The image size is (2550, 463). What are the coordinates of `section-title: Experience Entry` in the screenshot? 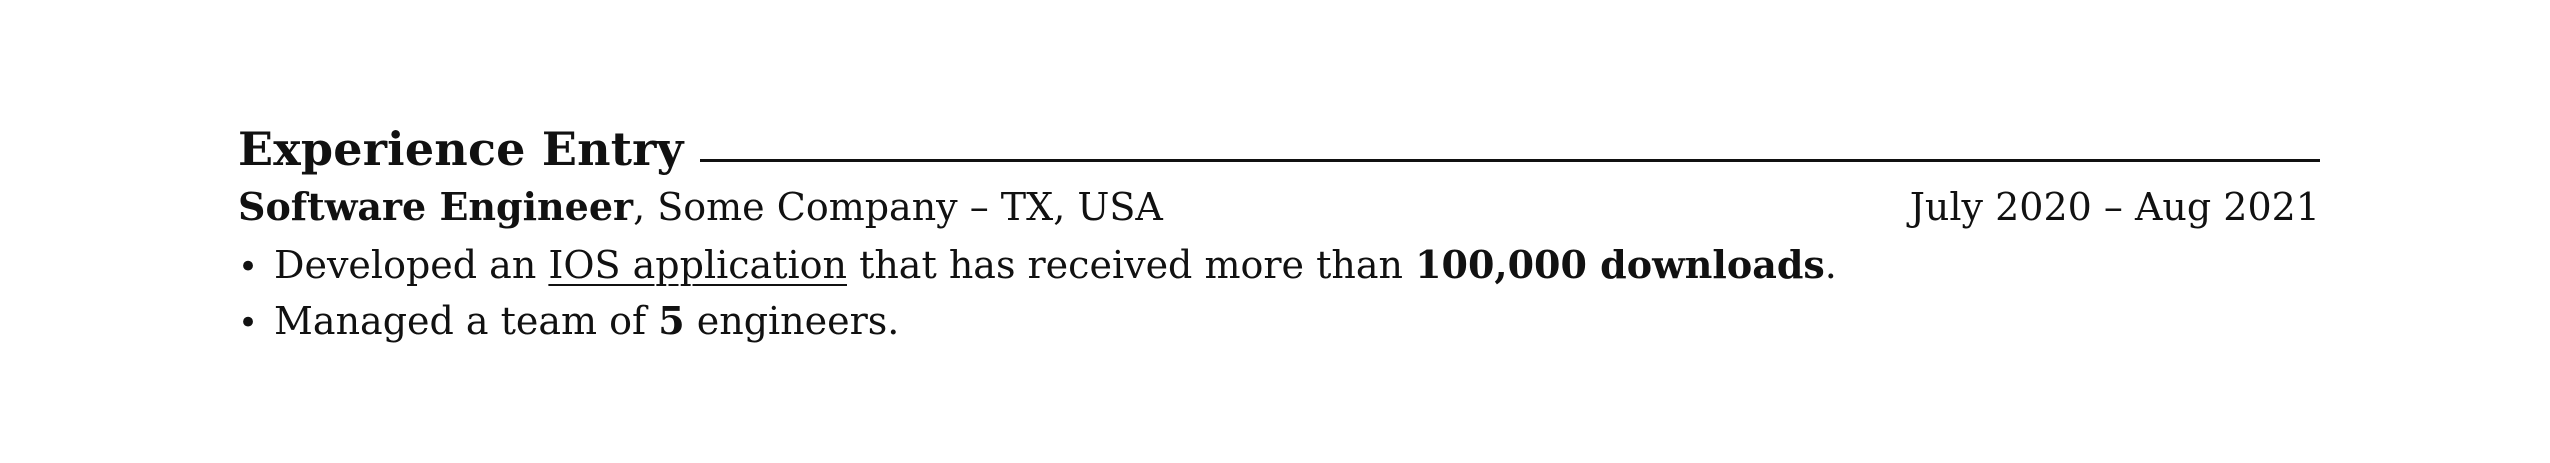 It's located at (461, 149).